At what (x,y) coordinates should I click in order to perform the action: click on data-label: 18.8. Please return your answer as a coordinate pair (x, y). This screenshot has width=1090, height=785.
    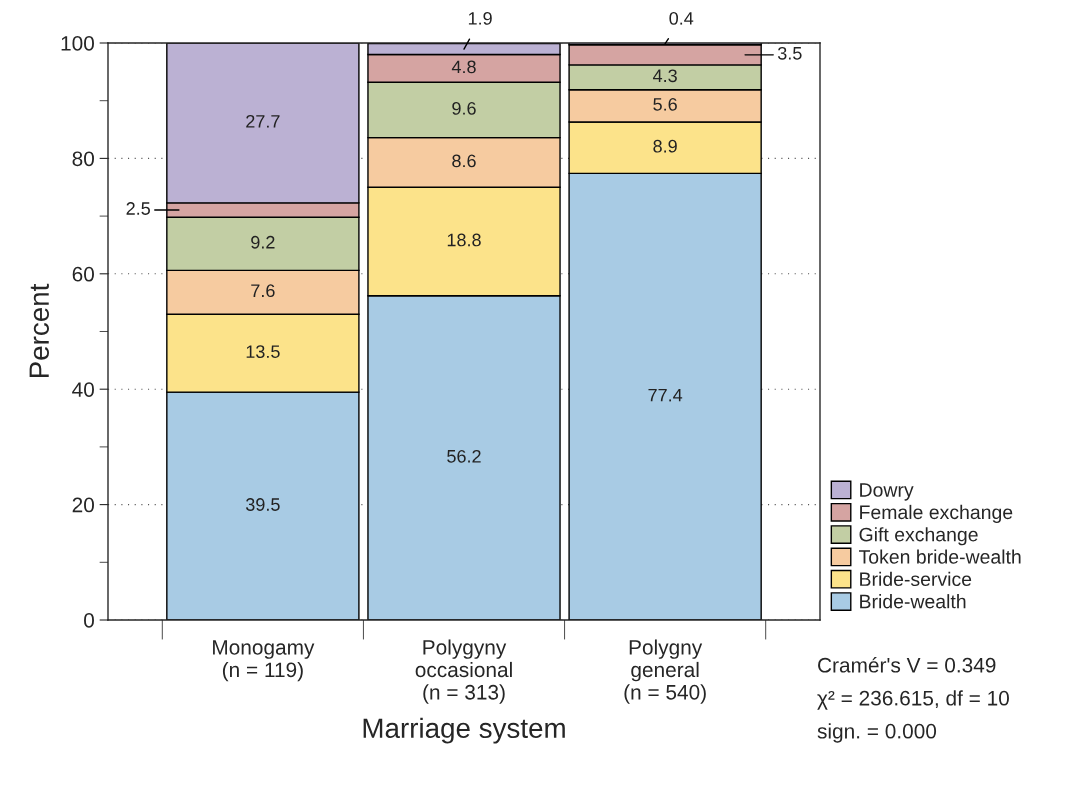
    Looking at the image, I should click on (464, 240).